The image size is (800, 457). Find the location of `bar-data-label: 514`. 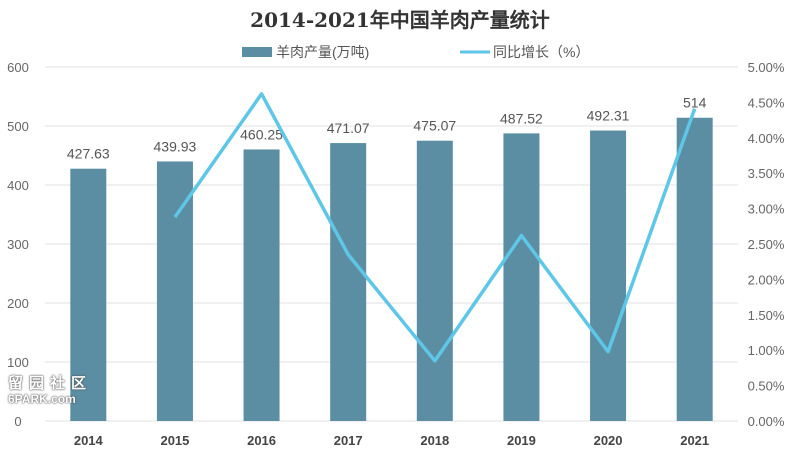

bar-data-label: 514 is located at coordinates (695, 103).